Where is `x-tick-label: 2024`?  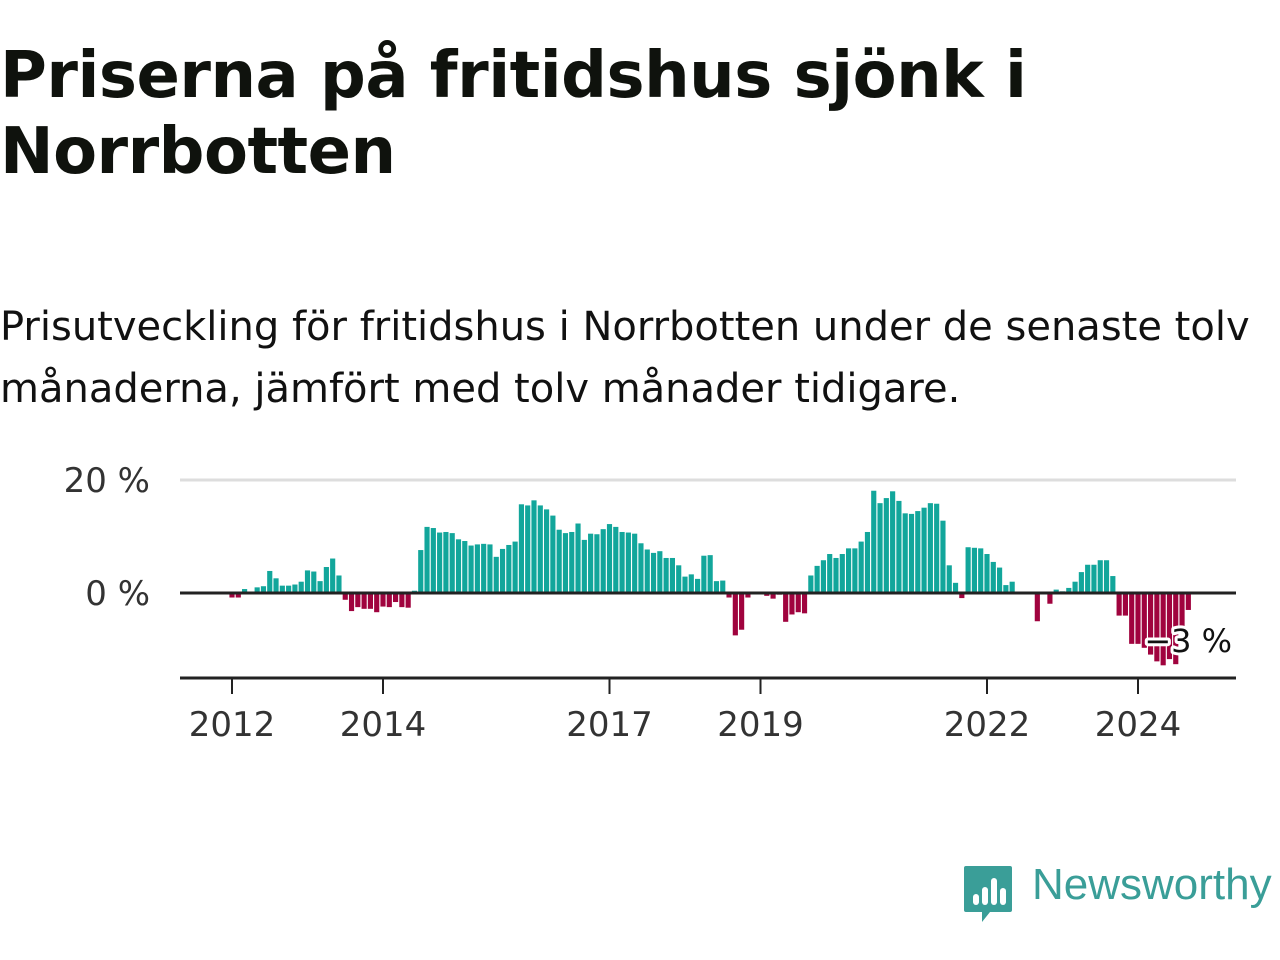
x-tick-label: 2024 is located at coordinates (1138, 725).